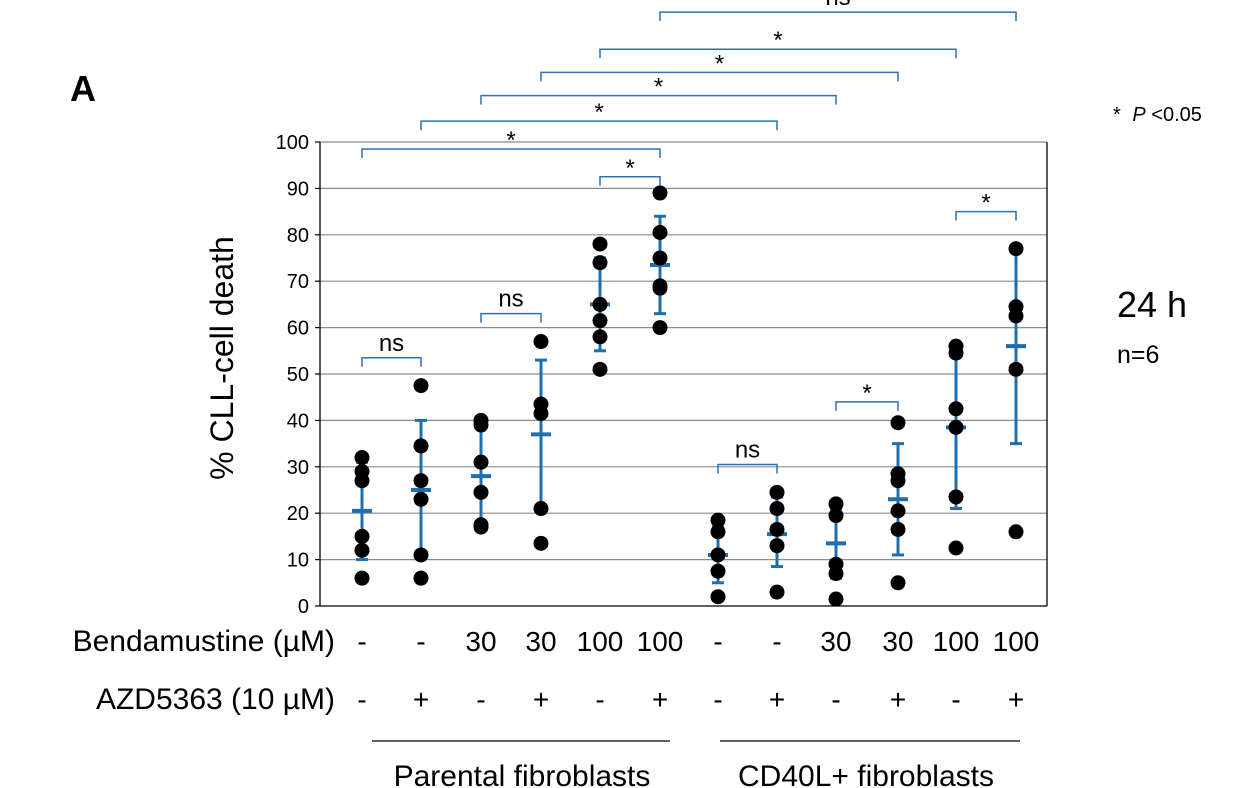  What do you see at coordinates (292, 143) in the screenshot?
I see `y-tick-label: 100` at bounding box center [292, 143].